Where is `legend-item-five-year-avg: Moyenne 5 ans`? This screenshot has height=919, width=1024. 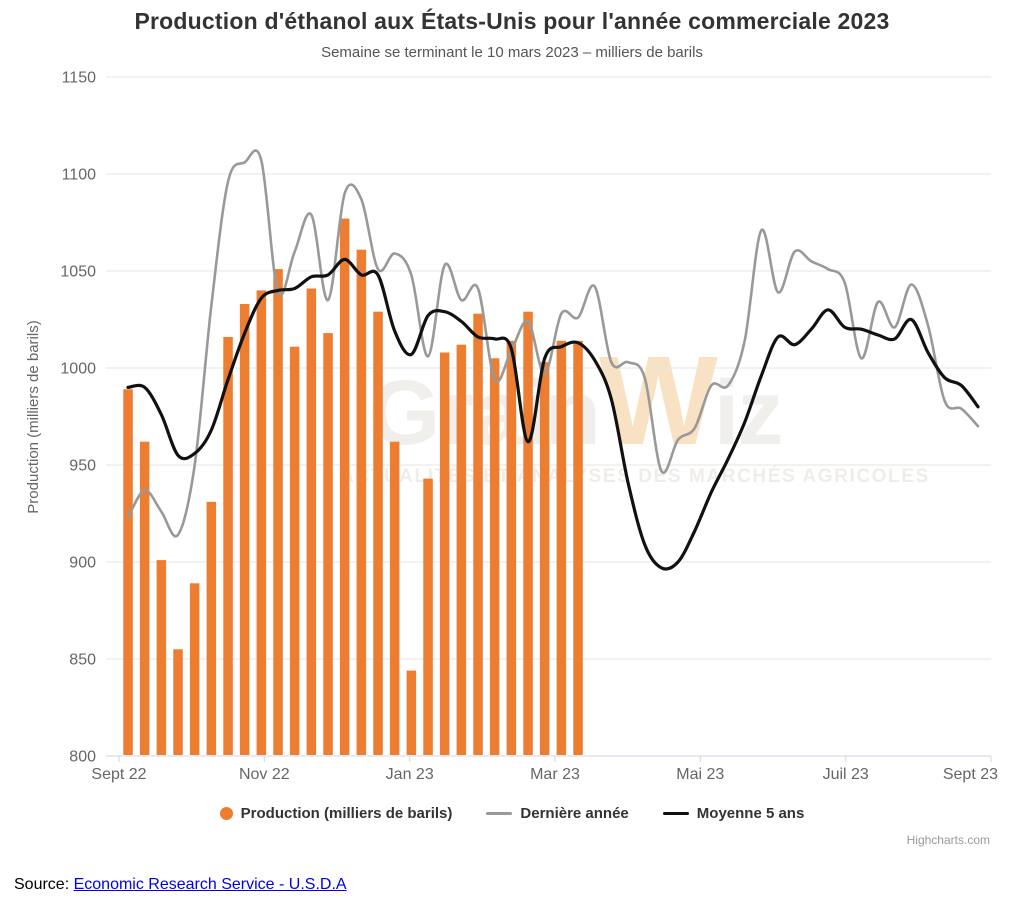
legend-item-five-year-avg: Moyenne 5 ans is located at coordinates (733, 813).